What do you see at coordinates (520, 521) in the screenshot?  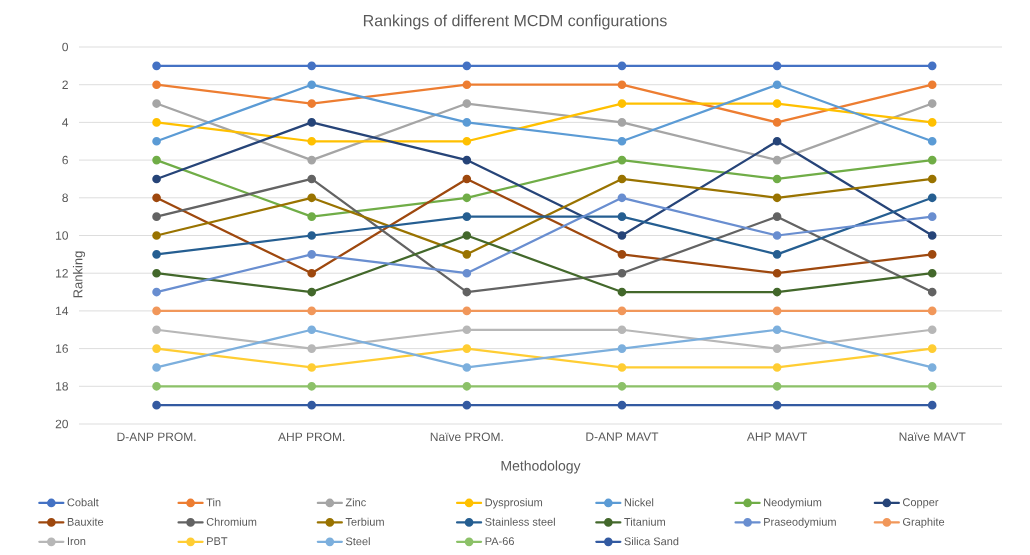 I see `legend-label: Stainless steel` at bounding box center [520, 521].